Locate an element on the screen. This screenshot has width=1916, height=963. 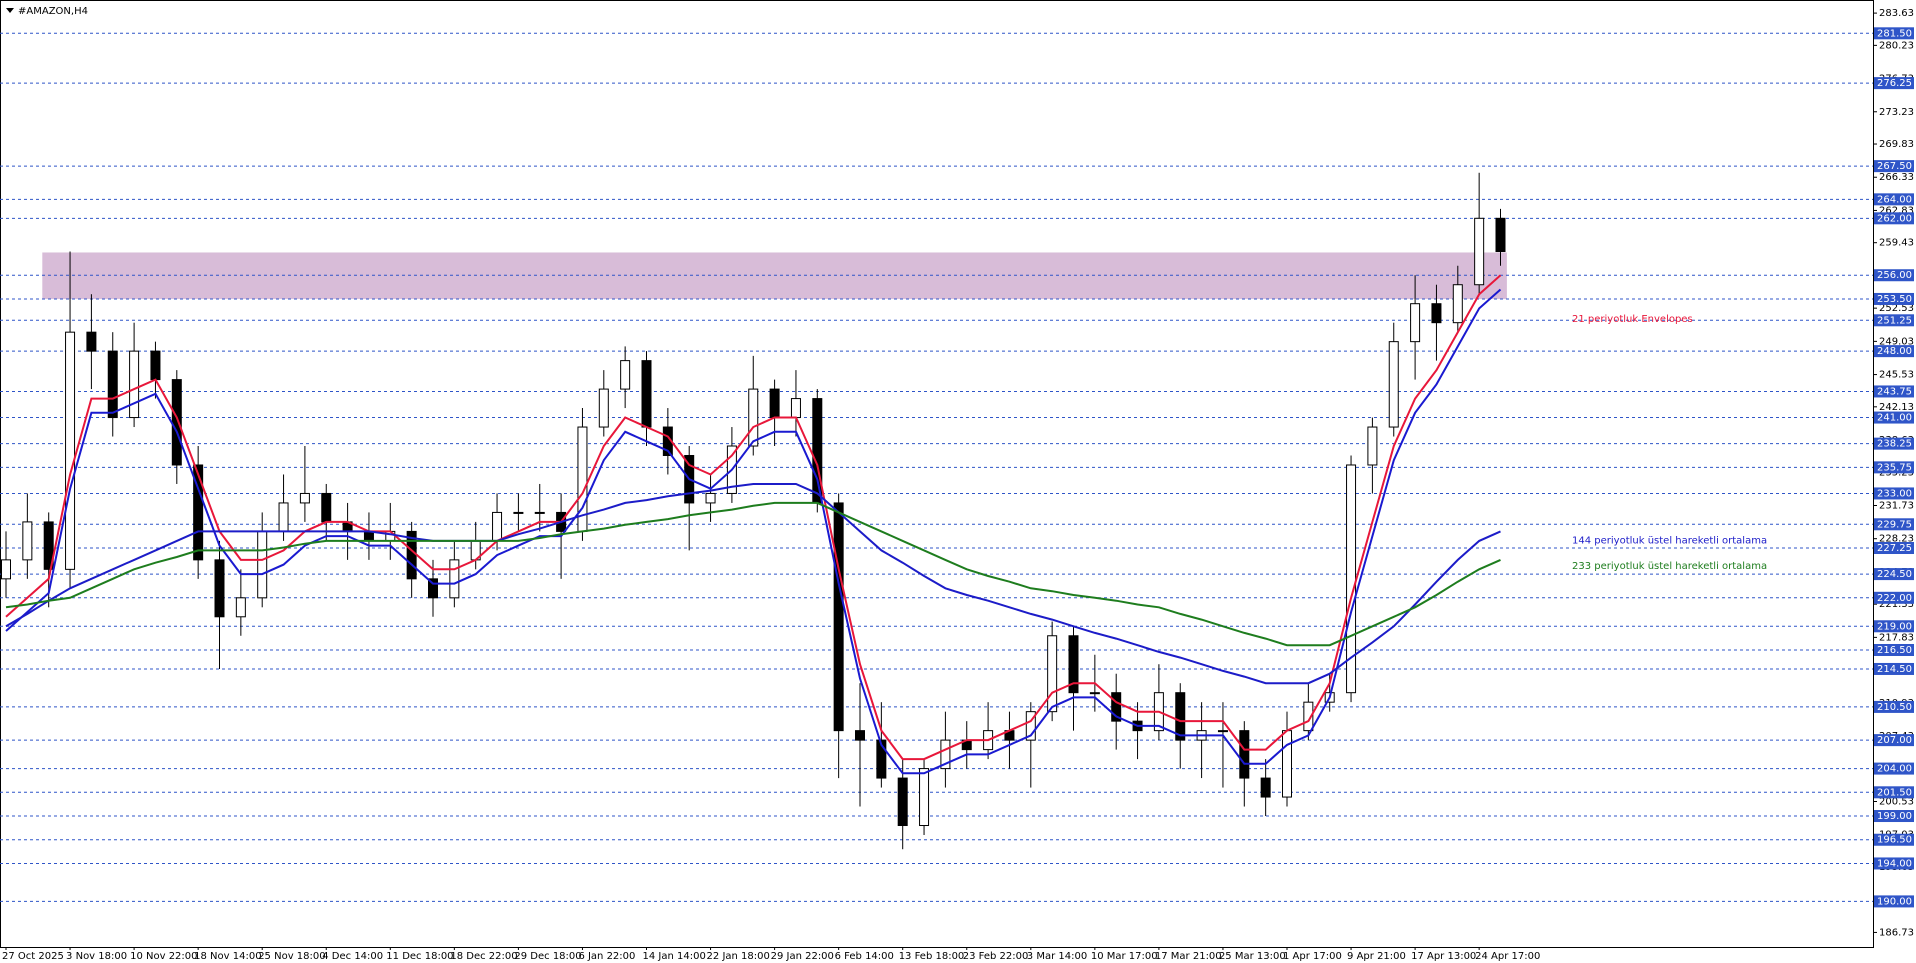
level-label: 251.25 is located at coordinates (1894, 320).